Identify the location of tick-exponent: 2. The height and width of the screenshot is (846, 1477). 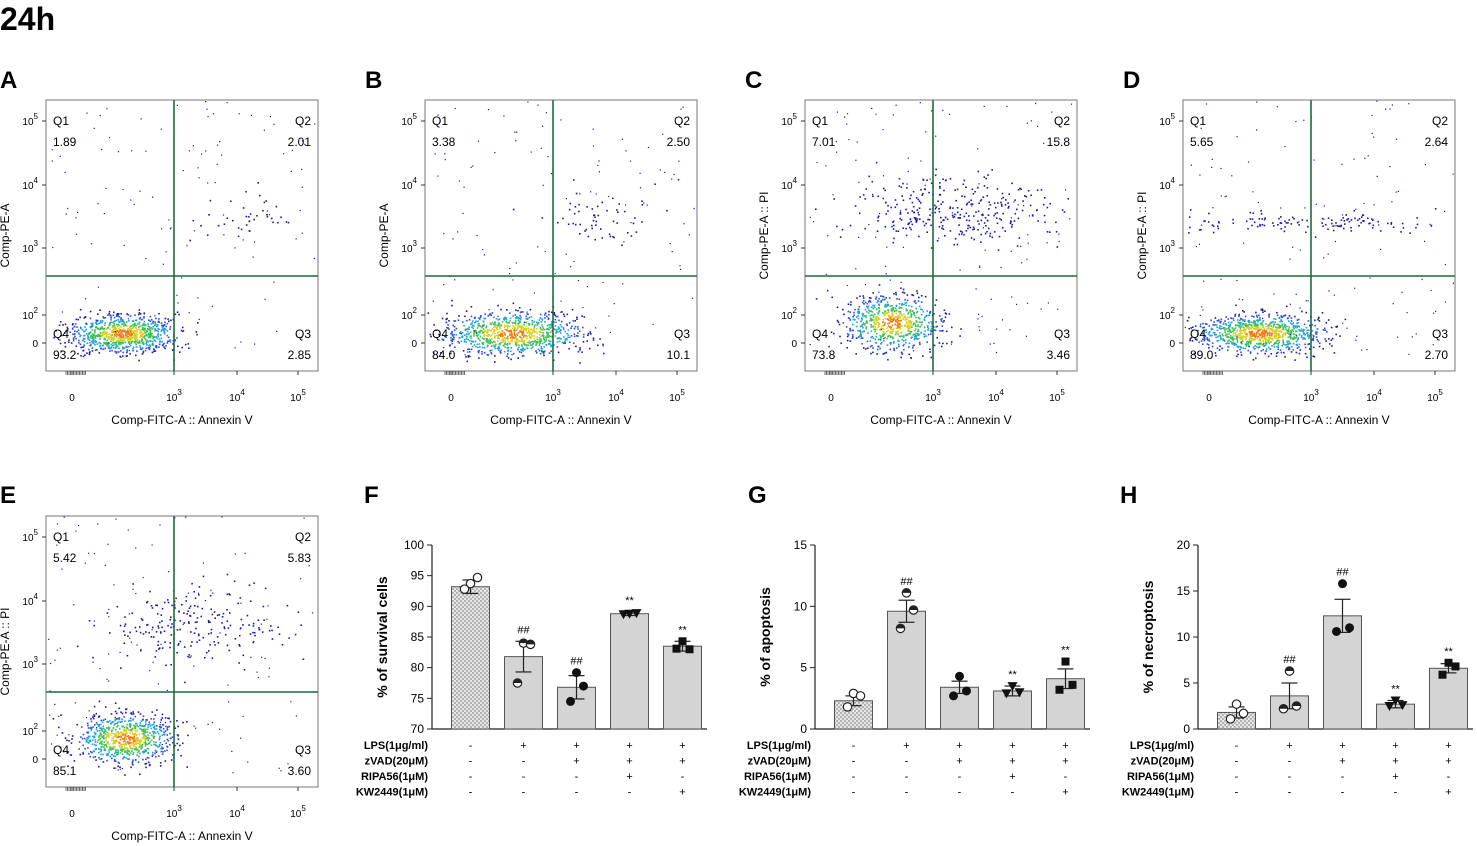
(1173, 310).